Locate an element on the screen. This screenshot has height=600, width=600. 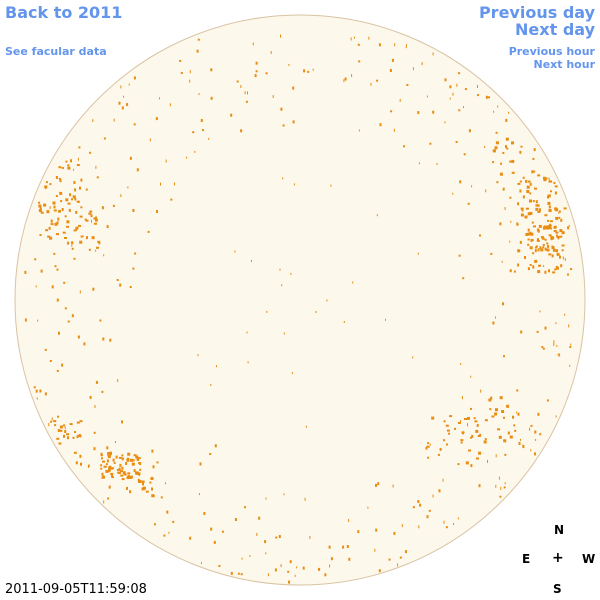
previous-day-link: Previous day is located at coordinates (536, 12).